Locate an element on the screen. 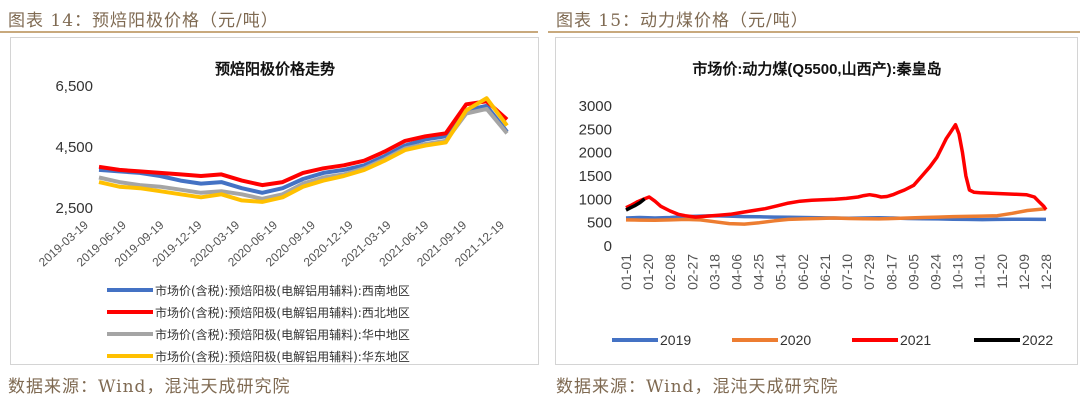 This screenshot has height=400, width=1080. y-tick-label: 3000 is located at coordinates (595, 106).